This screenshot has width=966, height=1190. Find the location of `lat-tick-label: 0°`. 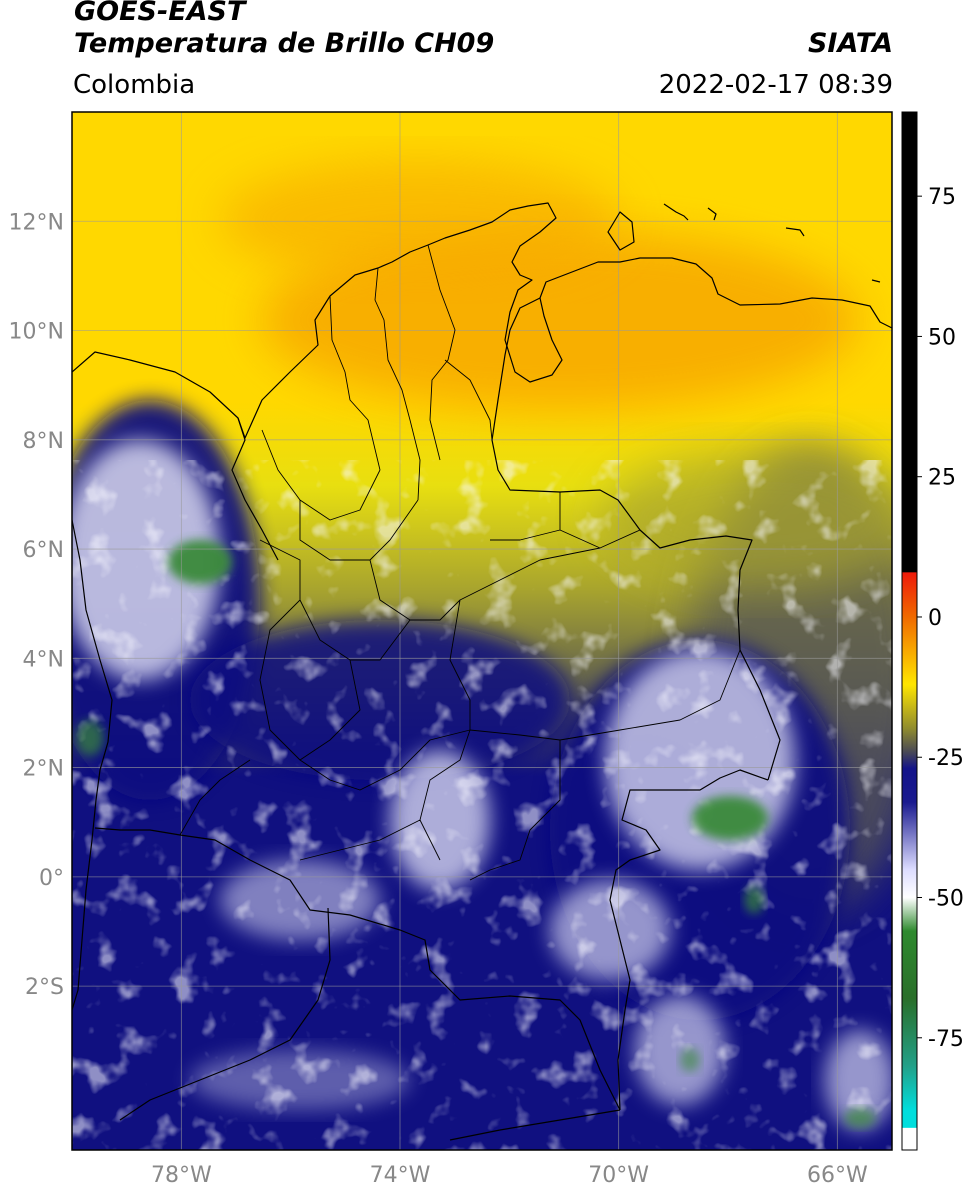

lat-tick-label: 0° is located at coordinates (51, 878).